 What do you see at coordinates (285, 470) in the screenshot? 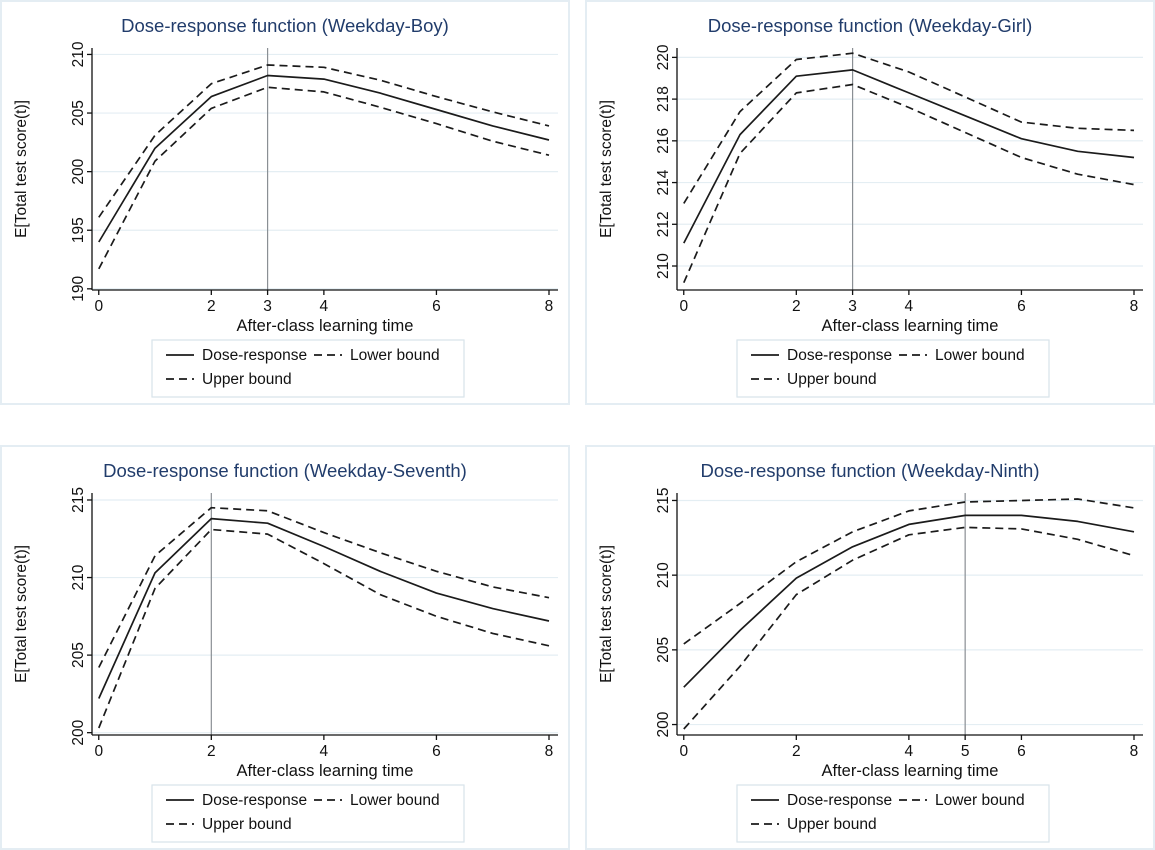
I see `chart-title: Dose-response function (Weekday-Seventh)` at bounding box center [285, 470].